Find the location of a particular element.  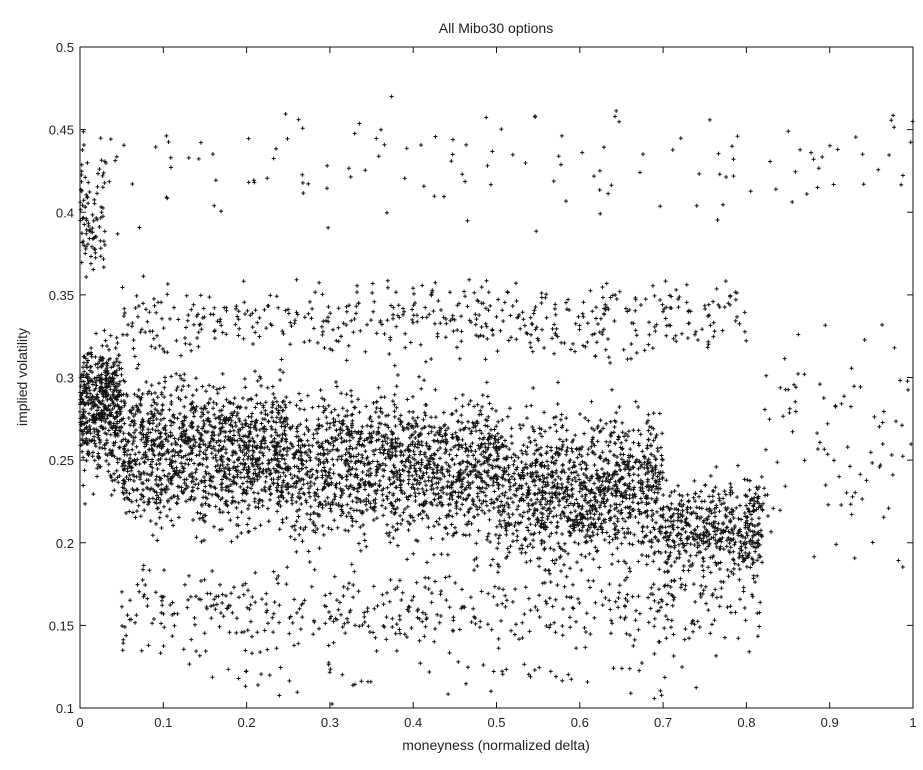

y-tick-label: 0.45 is located at coordinates (61, 130).